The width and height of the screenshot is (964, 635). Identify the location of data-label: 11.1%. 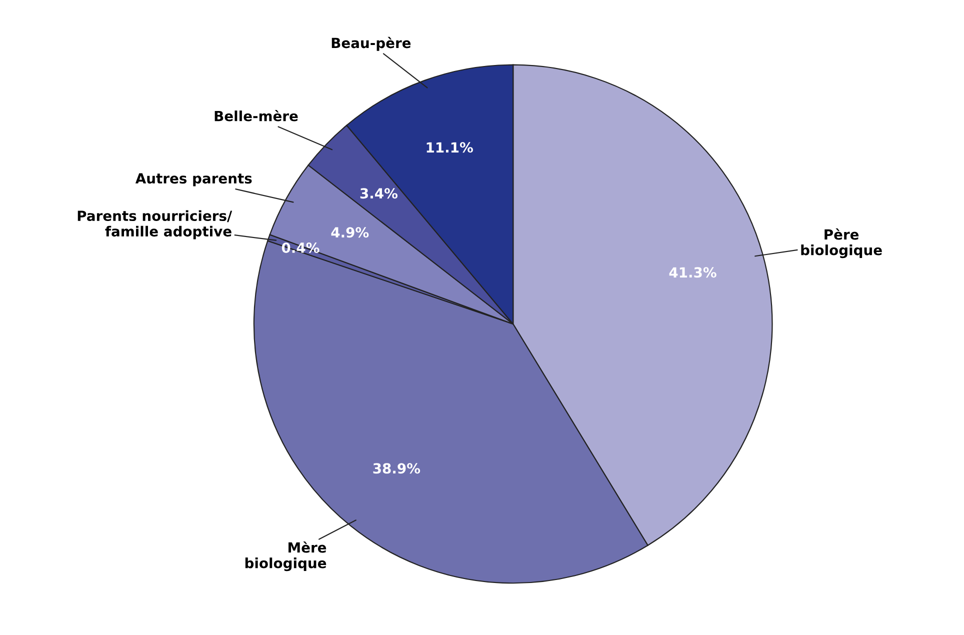
(449, 147).